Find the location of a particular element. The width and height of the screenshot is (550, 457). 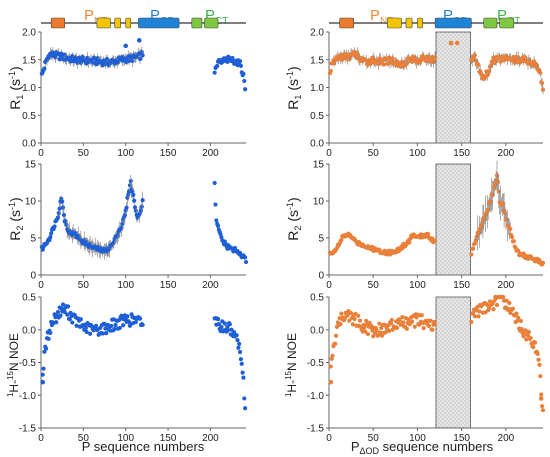

x-label-left: P sequence numbers is located at coordinates (143, 446).